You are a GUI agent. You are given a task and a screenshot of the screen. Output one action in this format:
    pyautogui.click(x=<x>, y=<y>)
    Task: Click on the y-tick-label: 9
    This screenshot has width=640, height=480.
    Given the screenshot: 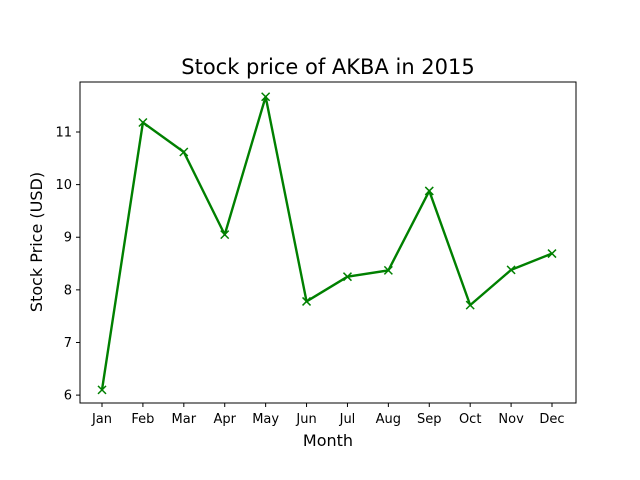 What is the action you would take?
    pyautogui.click(x=68, y=238)
    